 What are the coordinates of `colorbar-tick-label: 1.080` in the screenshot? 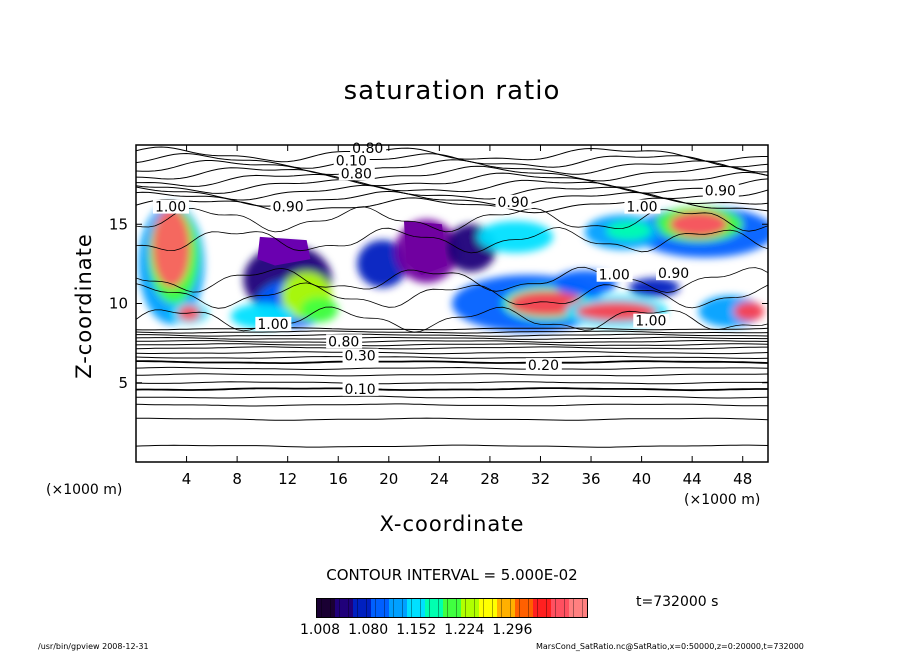 It's located at (368, 630).